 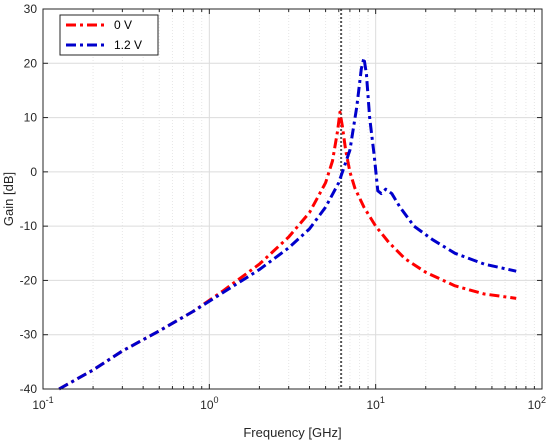 What do you see at coordinates (31, 118) in the screenshot?
I see `y-tick-label: 10` at bounding box center [31, 118].